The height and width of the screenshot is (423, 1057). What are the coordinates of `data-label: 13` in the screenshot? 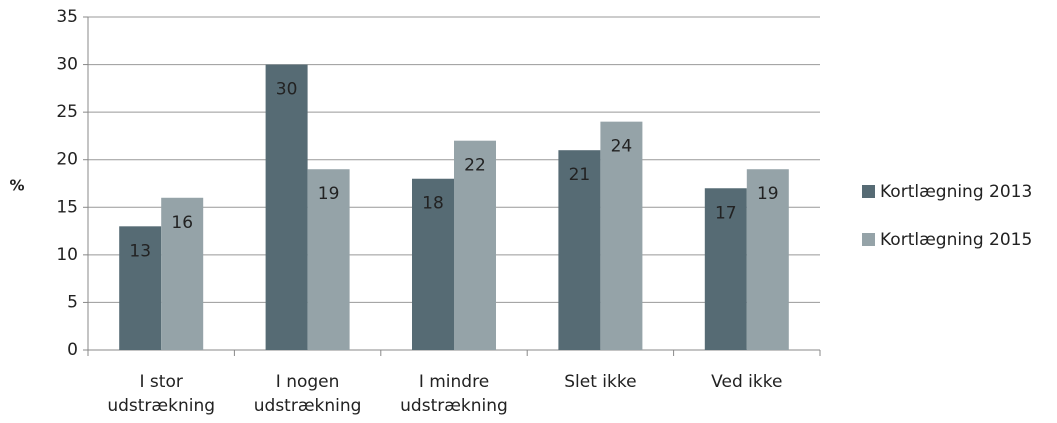 It's located at (140, 251).